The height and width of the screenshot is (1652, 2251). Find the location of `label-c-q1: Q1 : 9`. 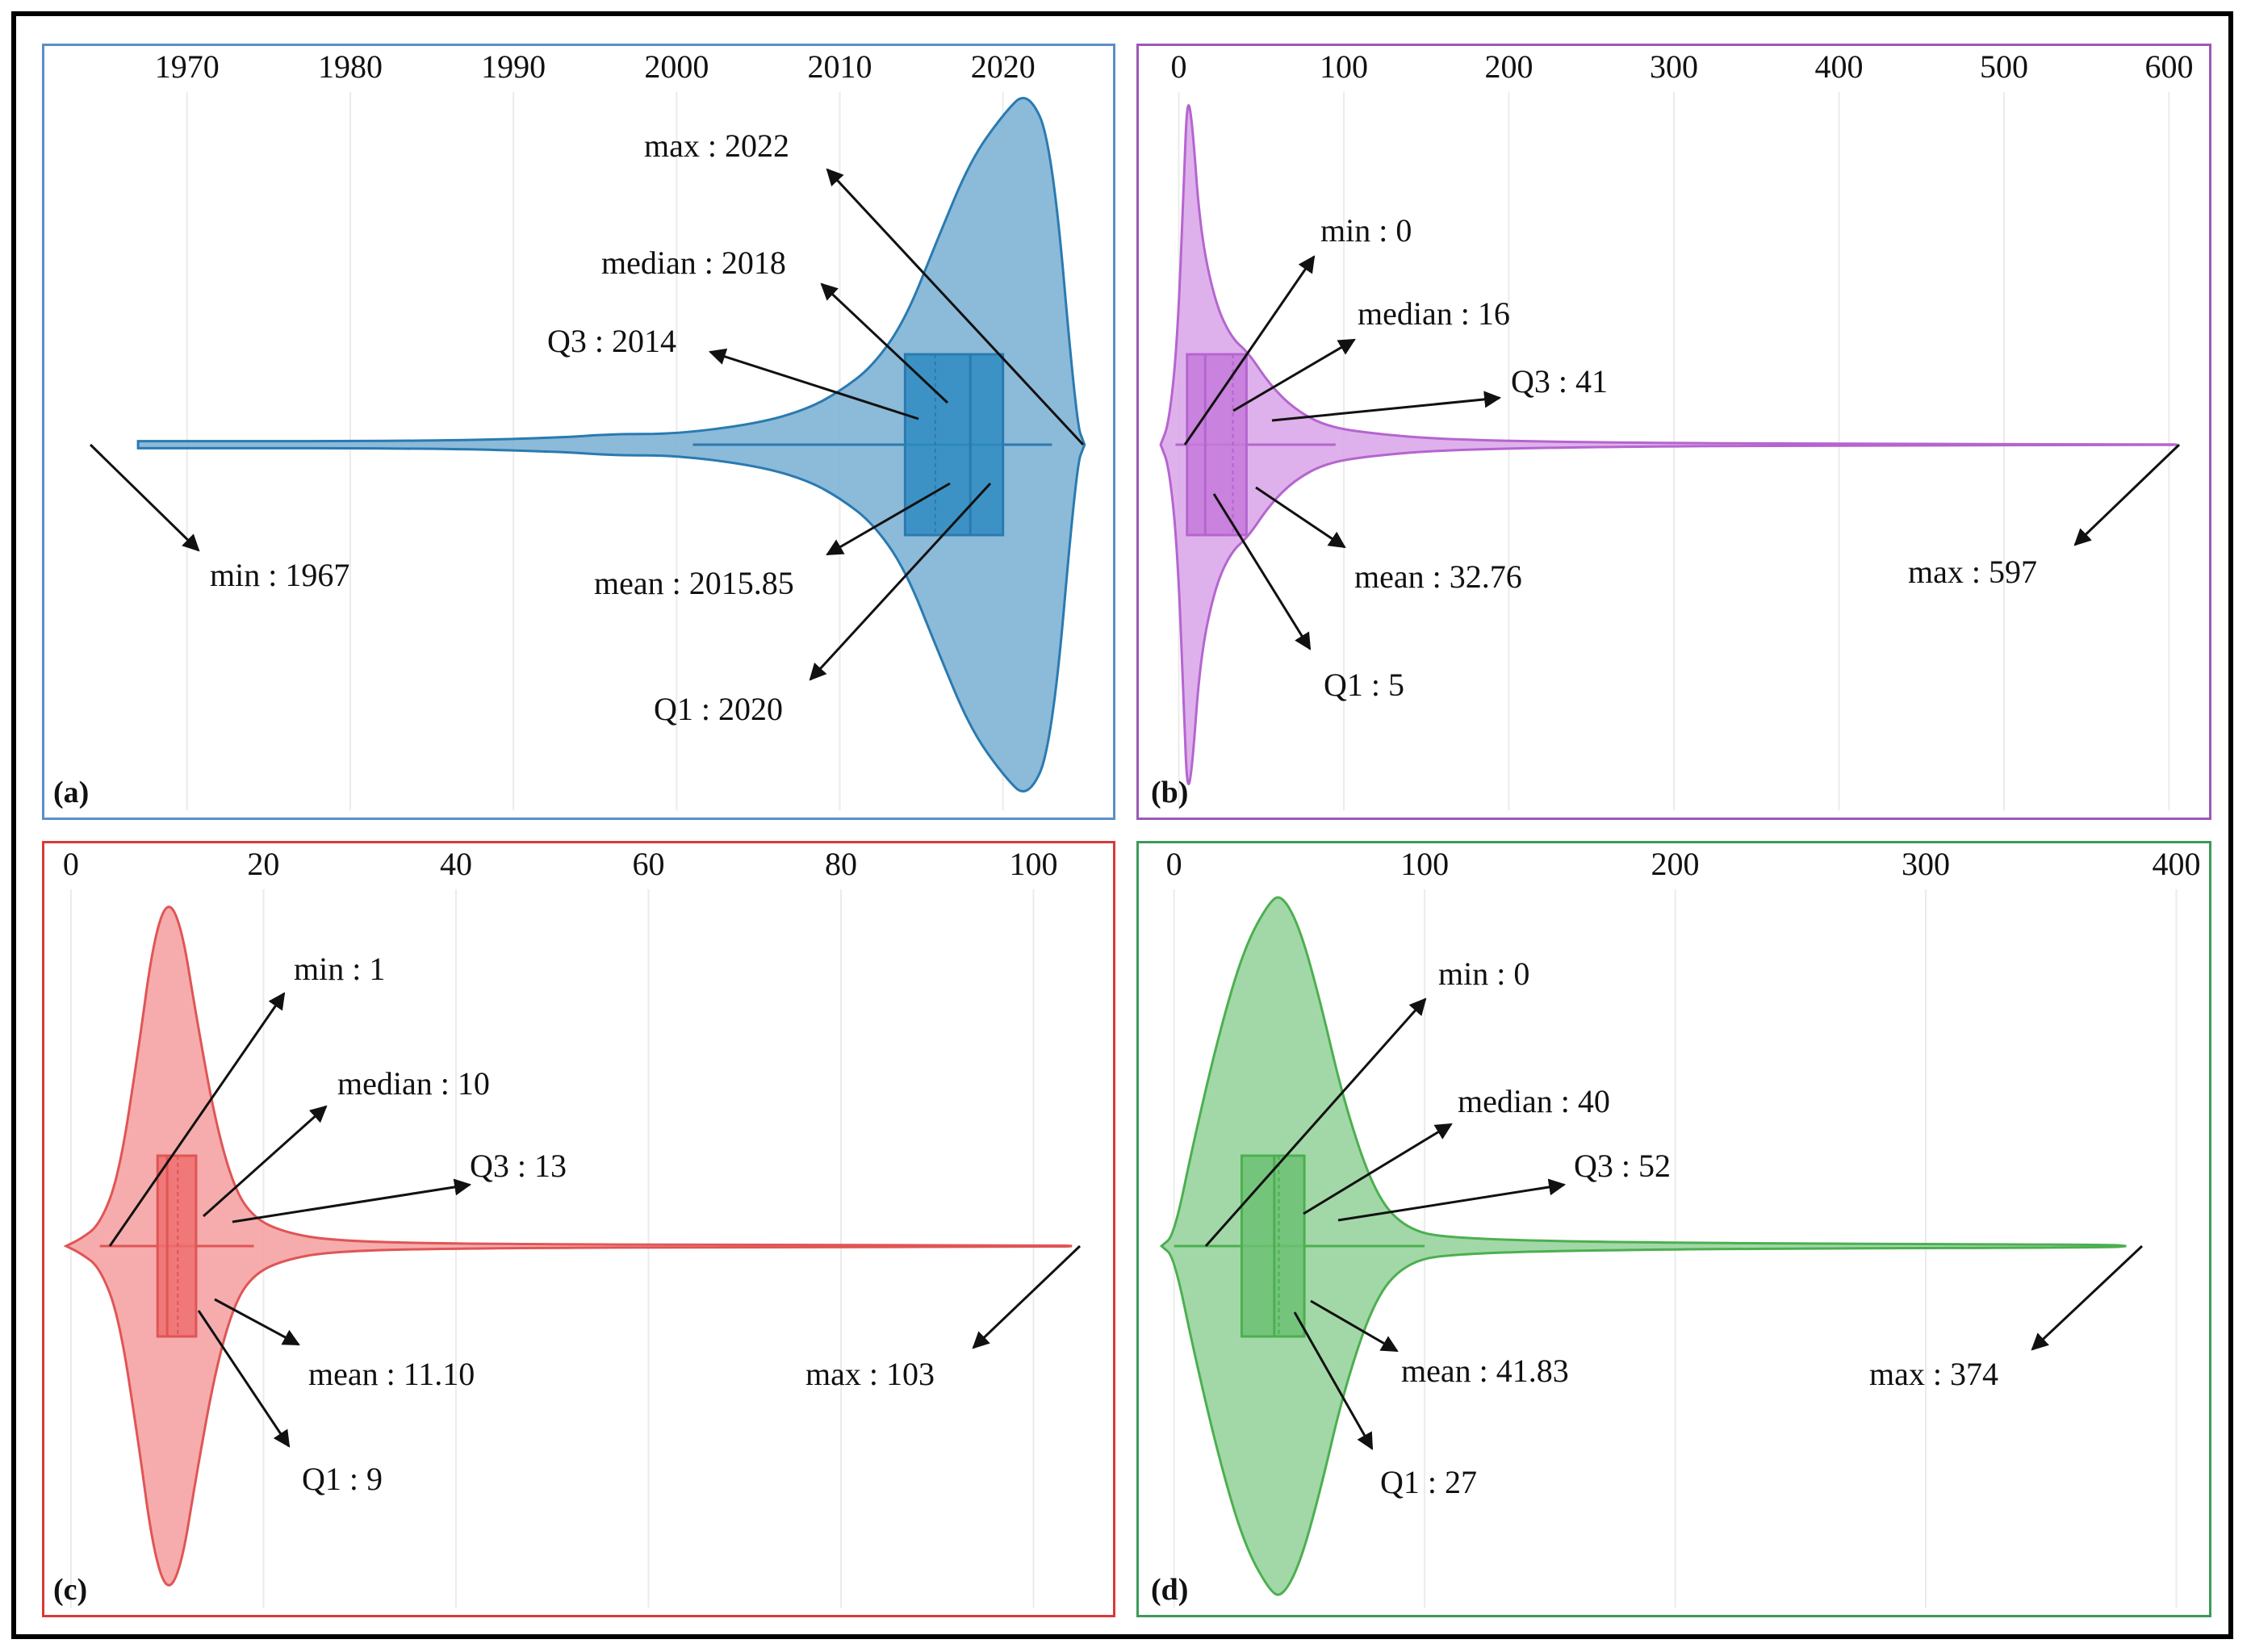

label-c-q1: Q1 : 9 is located at coordinates (342, 1479).